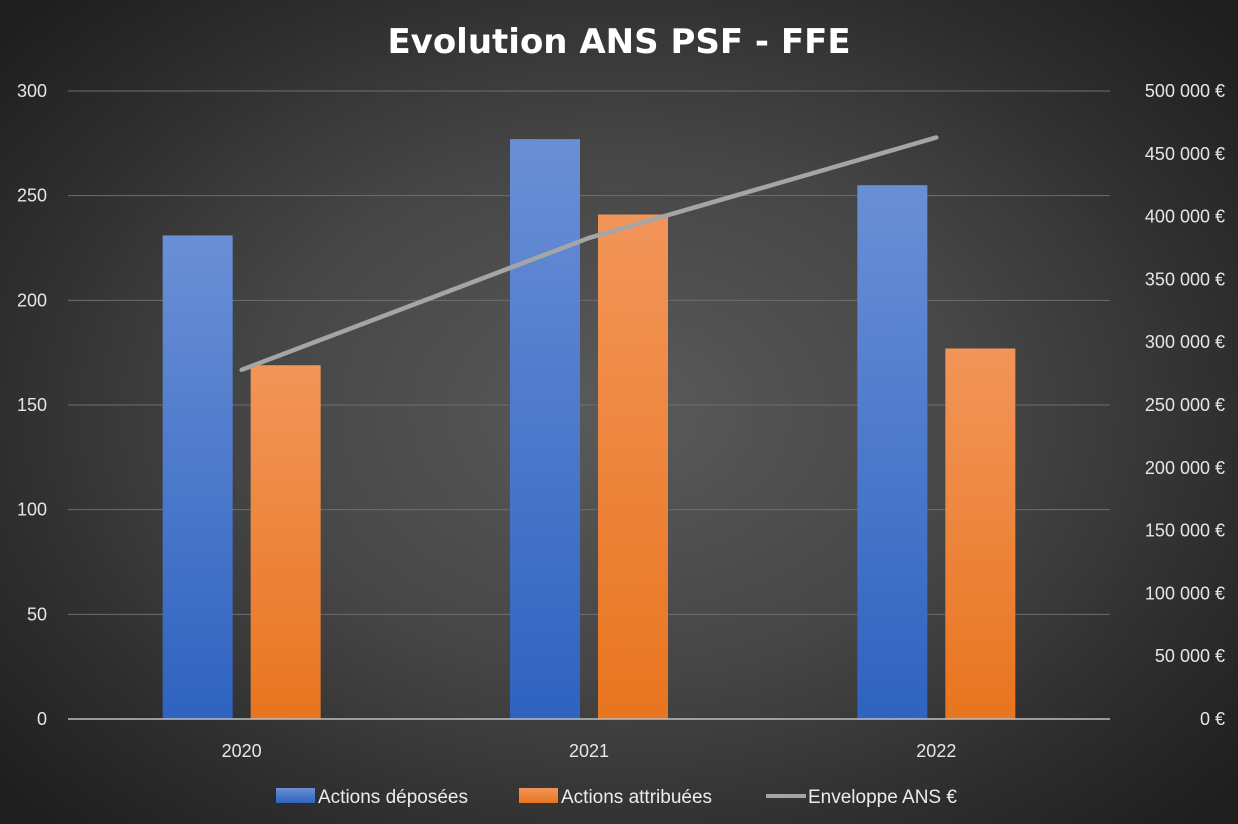  What do you see at coordinates (1185, 91) in the screenshot?
I see `y-right-tick-label: 500 000 €` at bounding box center [1185, 91].